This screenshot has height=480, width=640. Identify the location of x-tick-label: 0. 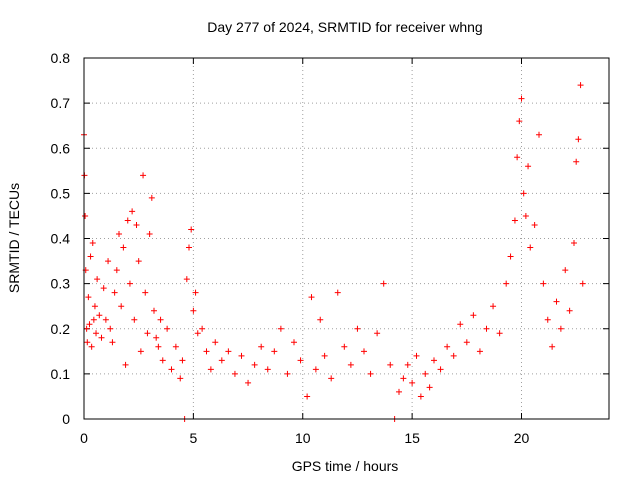
(84, 438).